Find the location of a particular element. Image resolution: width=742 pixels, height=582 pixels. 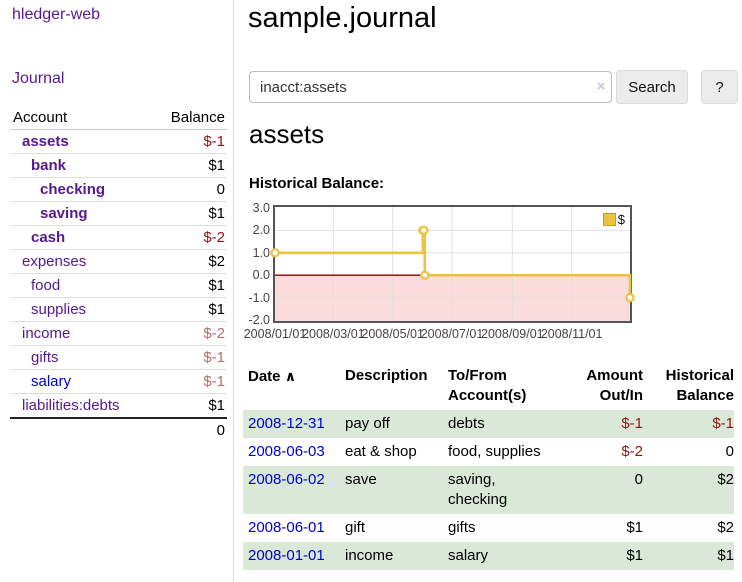

transaction-amount: $1 is located at coordinates (634, 527).